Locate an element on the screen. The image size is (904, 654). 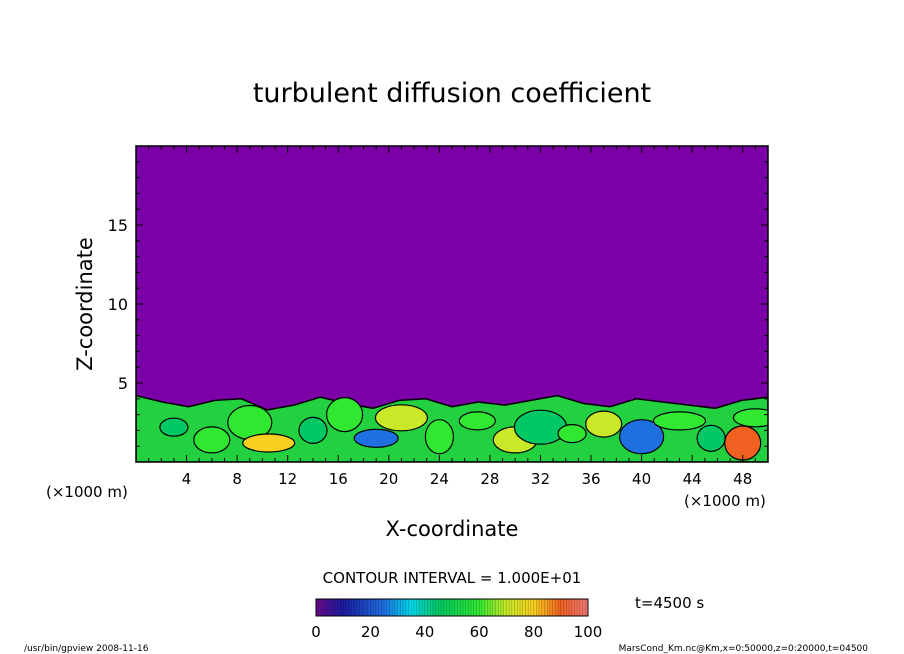
x-tick-label: 12 is located at coordinates (287, 479).